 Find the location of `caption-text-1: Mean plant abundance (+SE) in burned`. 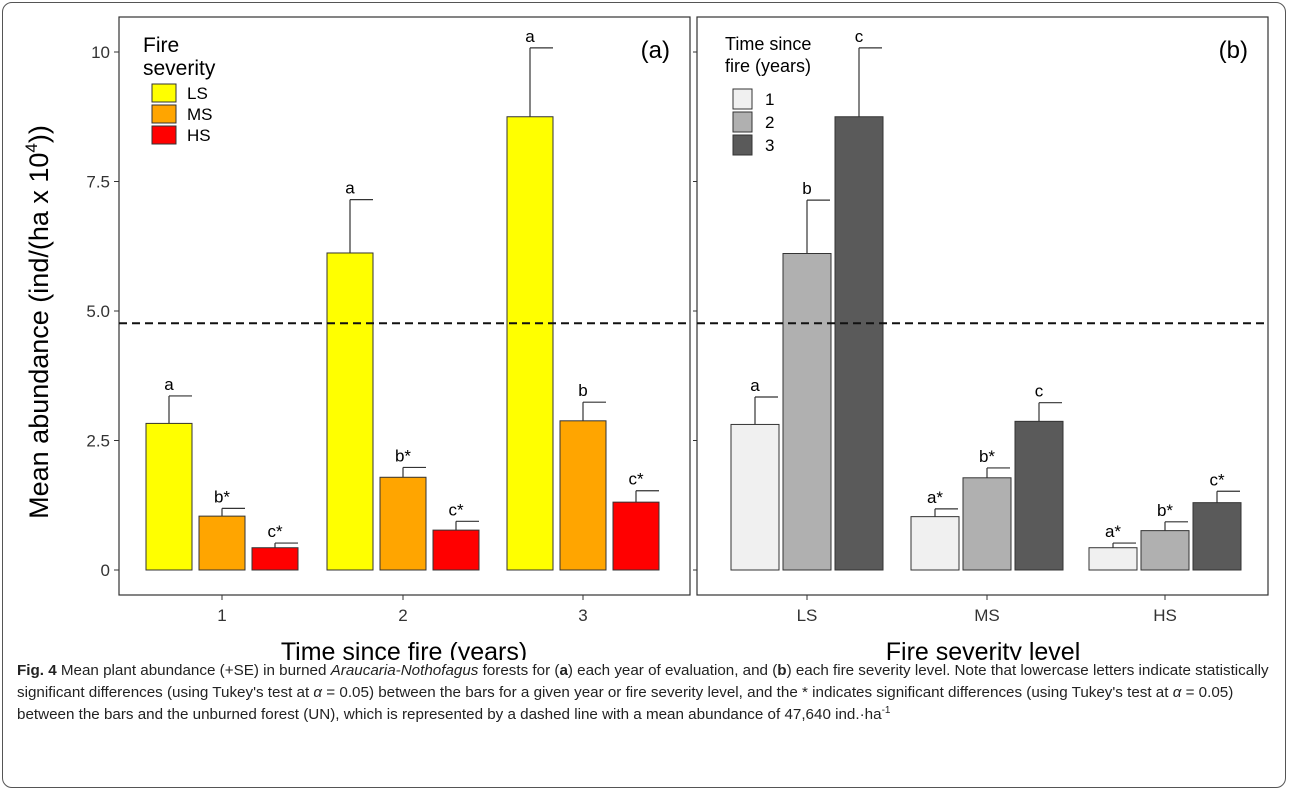

caption-text-1: Mean plant abundance (+SE) in burned is located at coordinates (193, 670).